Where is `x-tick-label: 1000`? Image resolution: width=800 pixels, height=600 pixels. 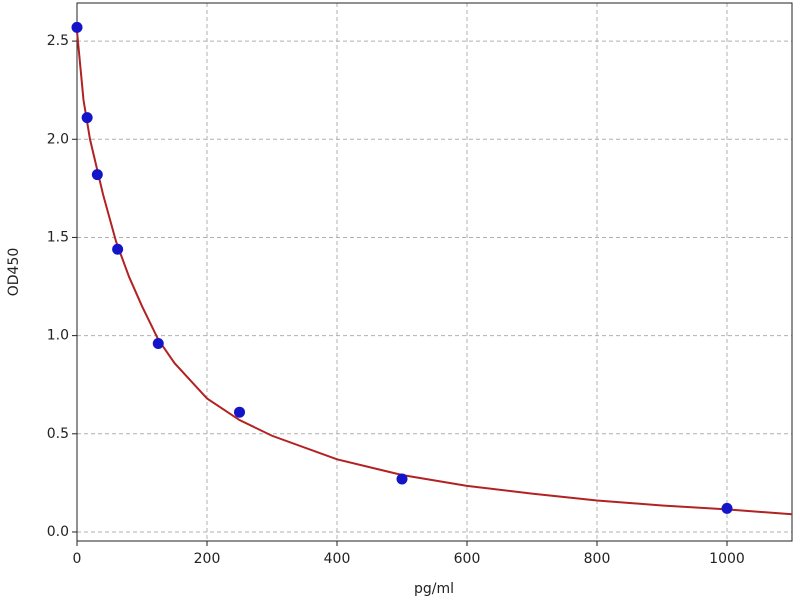 x-tick-label: 1000 is located at coordinates (727, 559).